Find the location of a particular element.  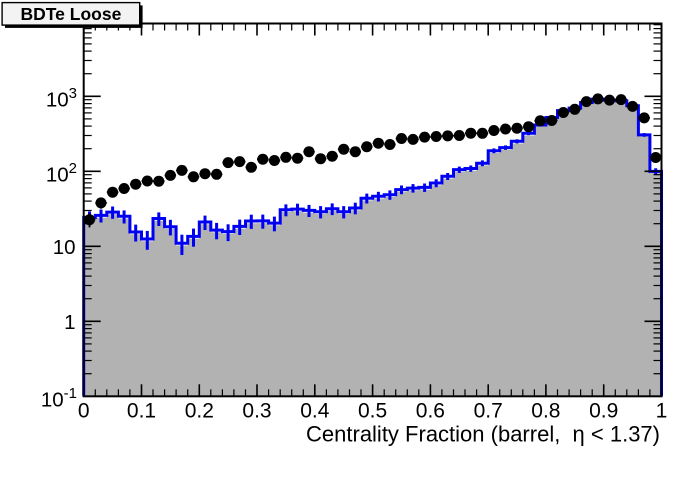

svg-text: 0.7 is located at coordinates (488, 411).